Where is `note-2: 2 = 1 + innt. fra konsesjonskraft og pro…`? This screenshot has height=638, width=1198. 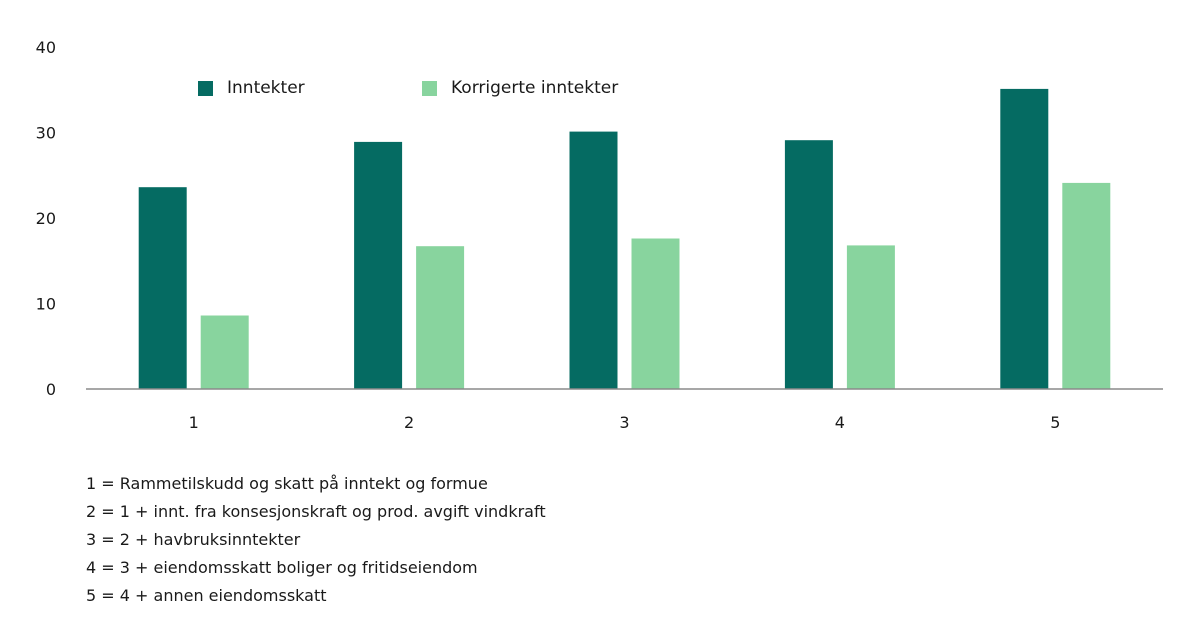
note-2: 2 = 1 + innt. fra konsesjonskraft og pro… is located at coordinates (316, 511).